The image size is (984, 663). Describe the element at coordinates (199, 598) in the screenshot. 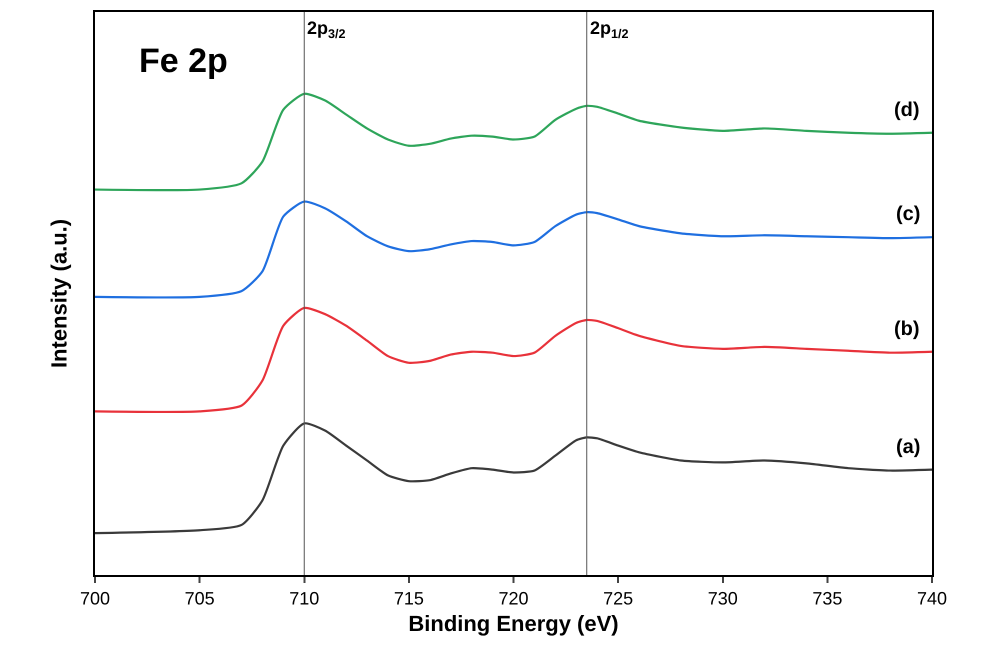

I see `x-tick-label: 705` at that location.